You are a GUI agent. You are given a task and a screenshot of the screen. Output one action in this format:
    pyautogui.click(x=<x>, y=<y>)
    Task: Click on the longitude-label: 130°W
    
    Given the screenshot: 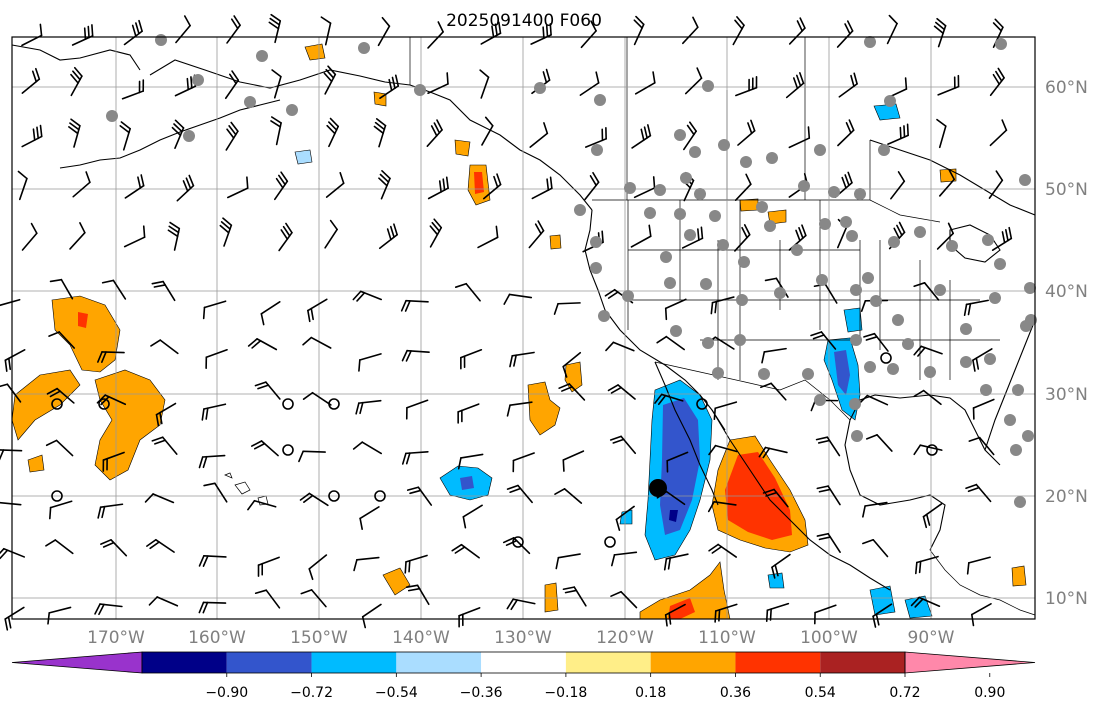 What is the action you would take?
    pyautogui.click(x=523, y=638)
    